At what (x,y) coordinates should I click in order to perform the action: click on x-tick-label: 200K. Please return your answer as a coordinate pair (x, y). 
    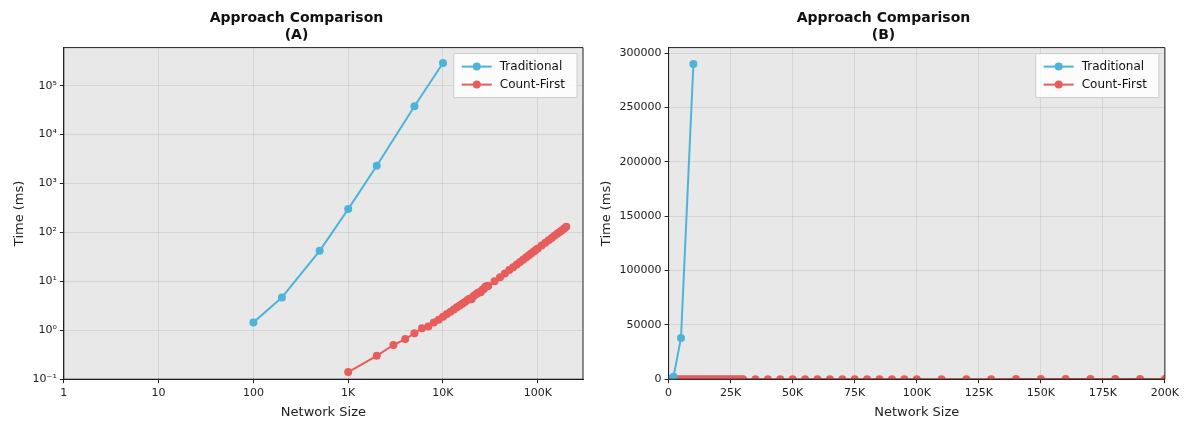
    Looking at the image, I should click on (1165, 392).